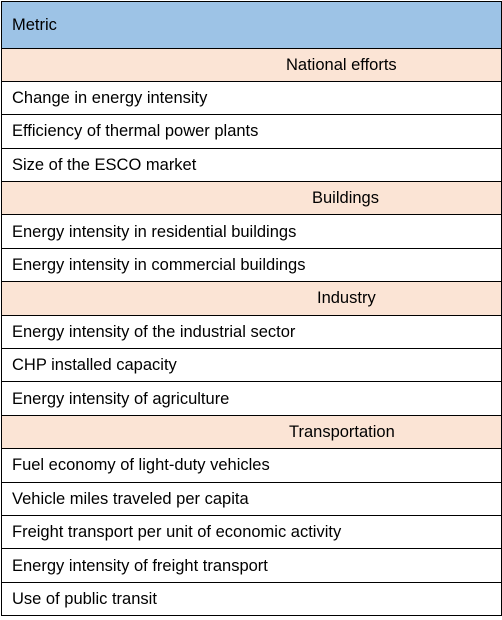 This screenshot has width=502, height=620. I want to click on section-header-transportation: Transportation, so click(251, 432).